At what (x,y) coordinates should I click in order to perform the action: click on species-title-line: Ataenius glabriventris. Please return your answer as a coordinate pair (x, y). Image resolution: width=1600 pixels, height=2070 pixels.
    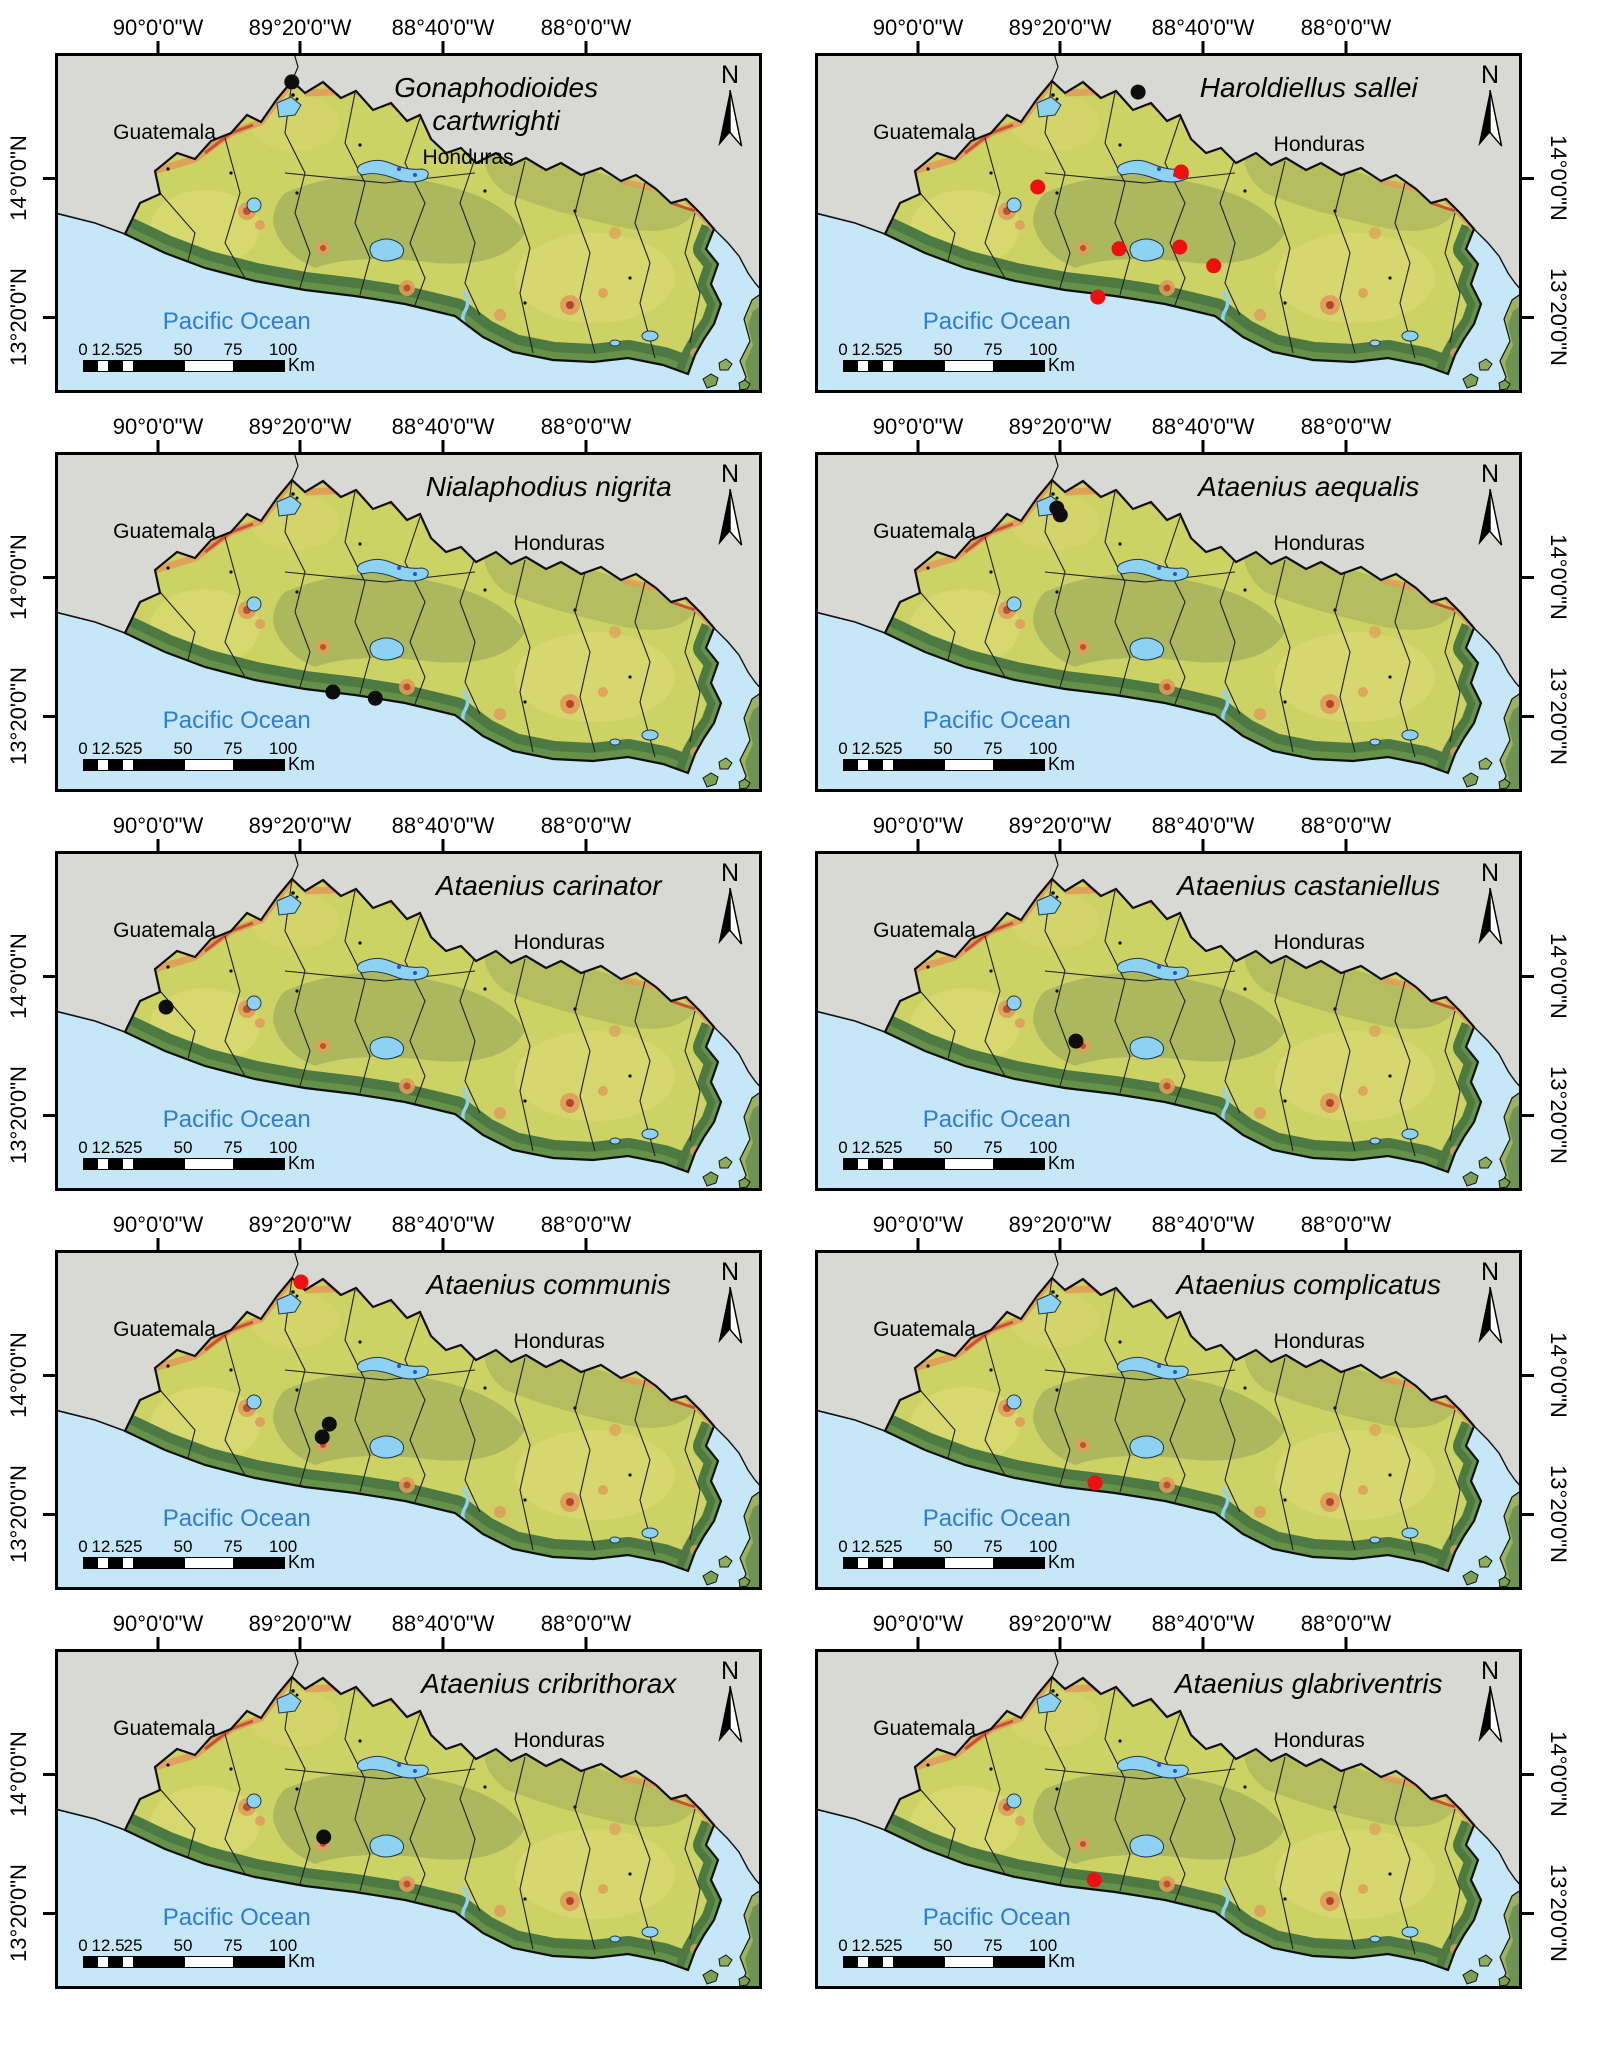
    Looking at the image, I should click on (1308, 1683).